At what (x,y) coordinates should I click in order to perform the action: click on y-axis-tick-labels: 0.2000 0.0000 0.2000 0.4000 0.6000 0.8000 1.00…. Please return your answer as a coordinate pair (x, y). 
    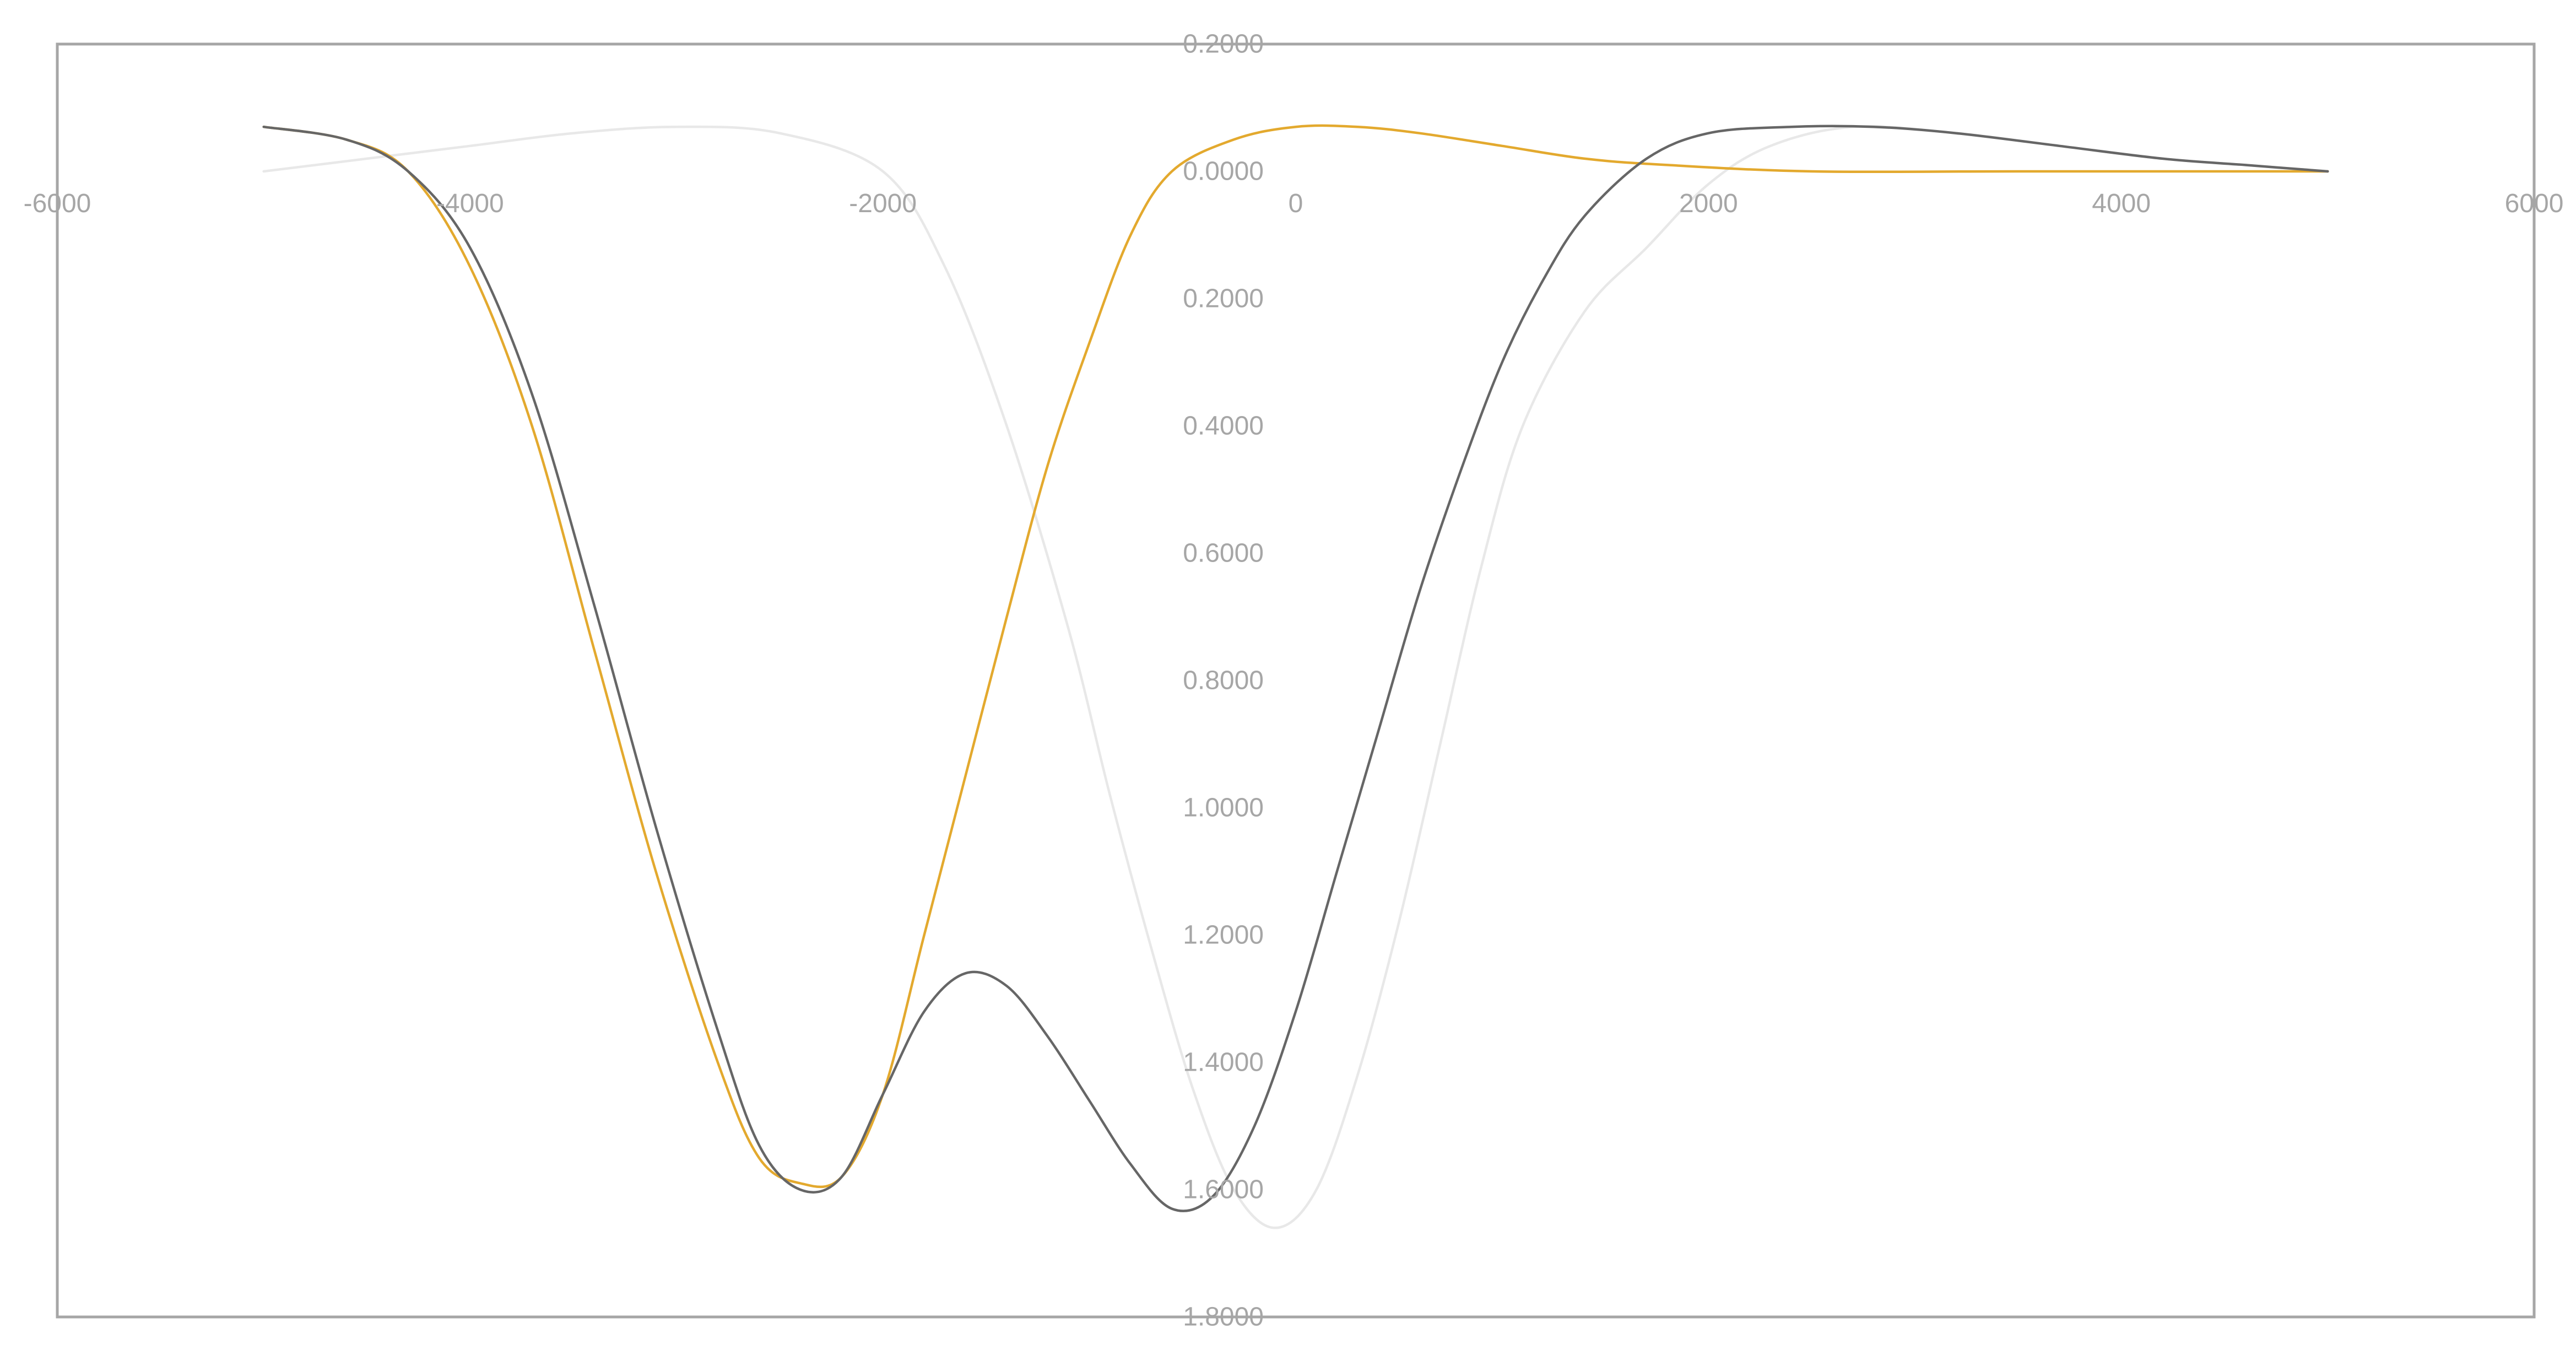
    Looking at the image, I should click on (1223, 681).